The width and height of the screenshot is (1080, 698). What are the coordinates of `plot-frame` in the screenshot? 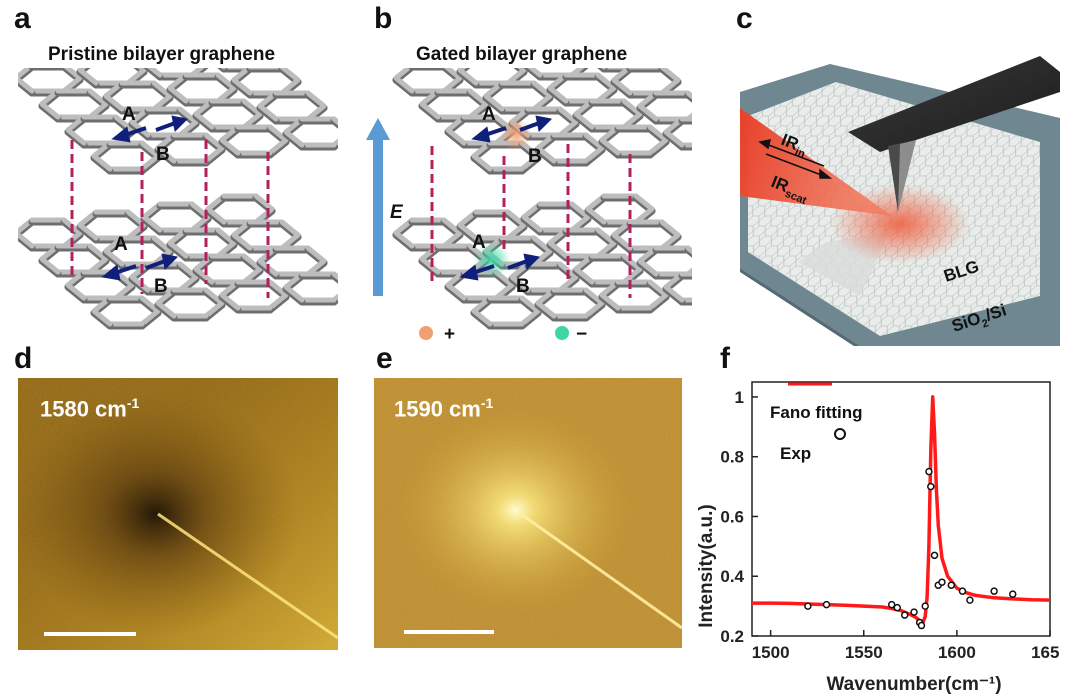 It's located at (901, 509).